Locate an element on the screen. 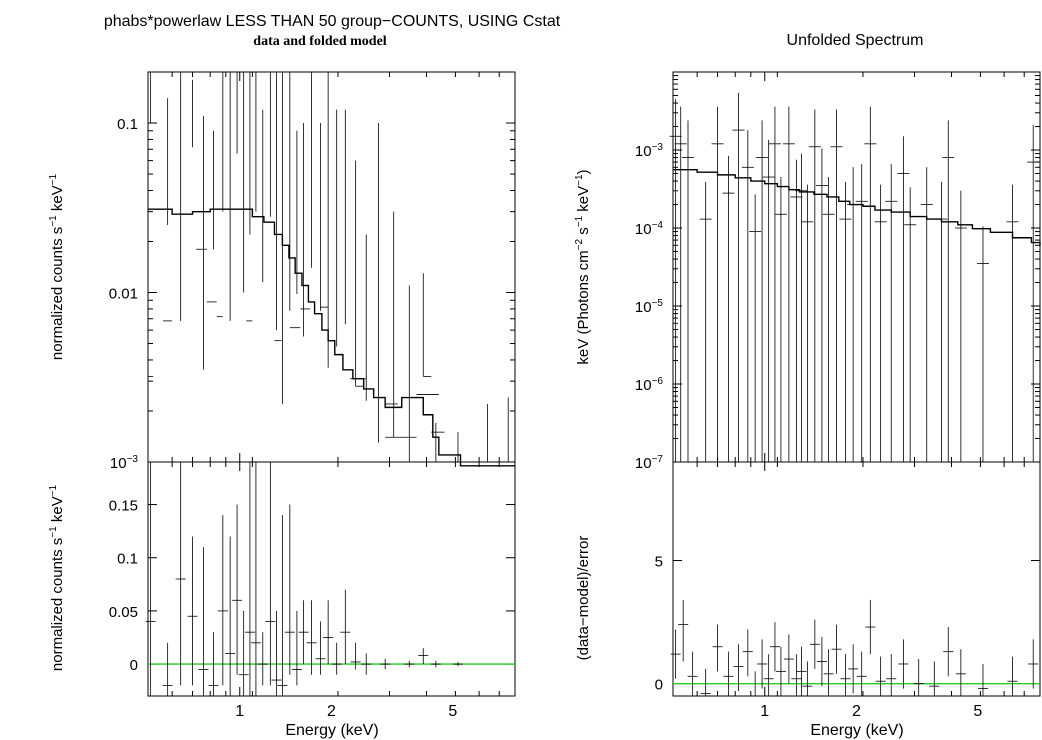 This screenshot has height=740, width=1042. left-top-y-tick-base: 10 is located at coordinates (118, 463).